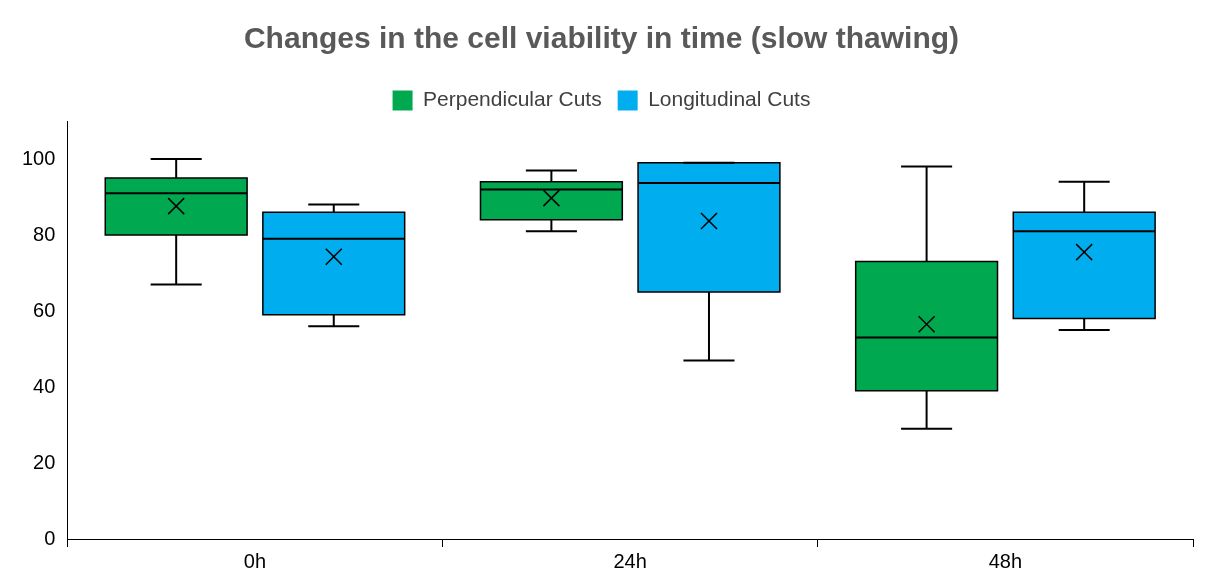 The width and height of the screenshot is (1213, 582). Describe the element at coordinates (255, 560) in the screenshot. I see `x-tick-label: 0h` at that location.